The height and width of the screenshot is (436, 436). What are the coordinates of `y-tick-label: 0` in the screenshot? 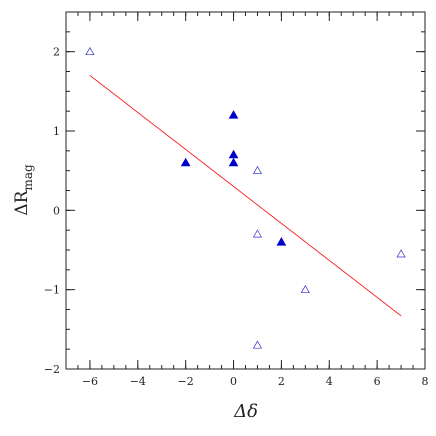 It's located at (56, 210).